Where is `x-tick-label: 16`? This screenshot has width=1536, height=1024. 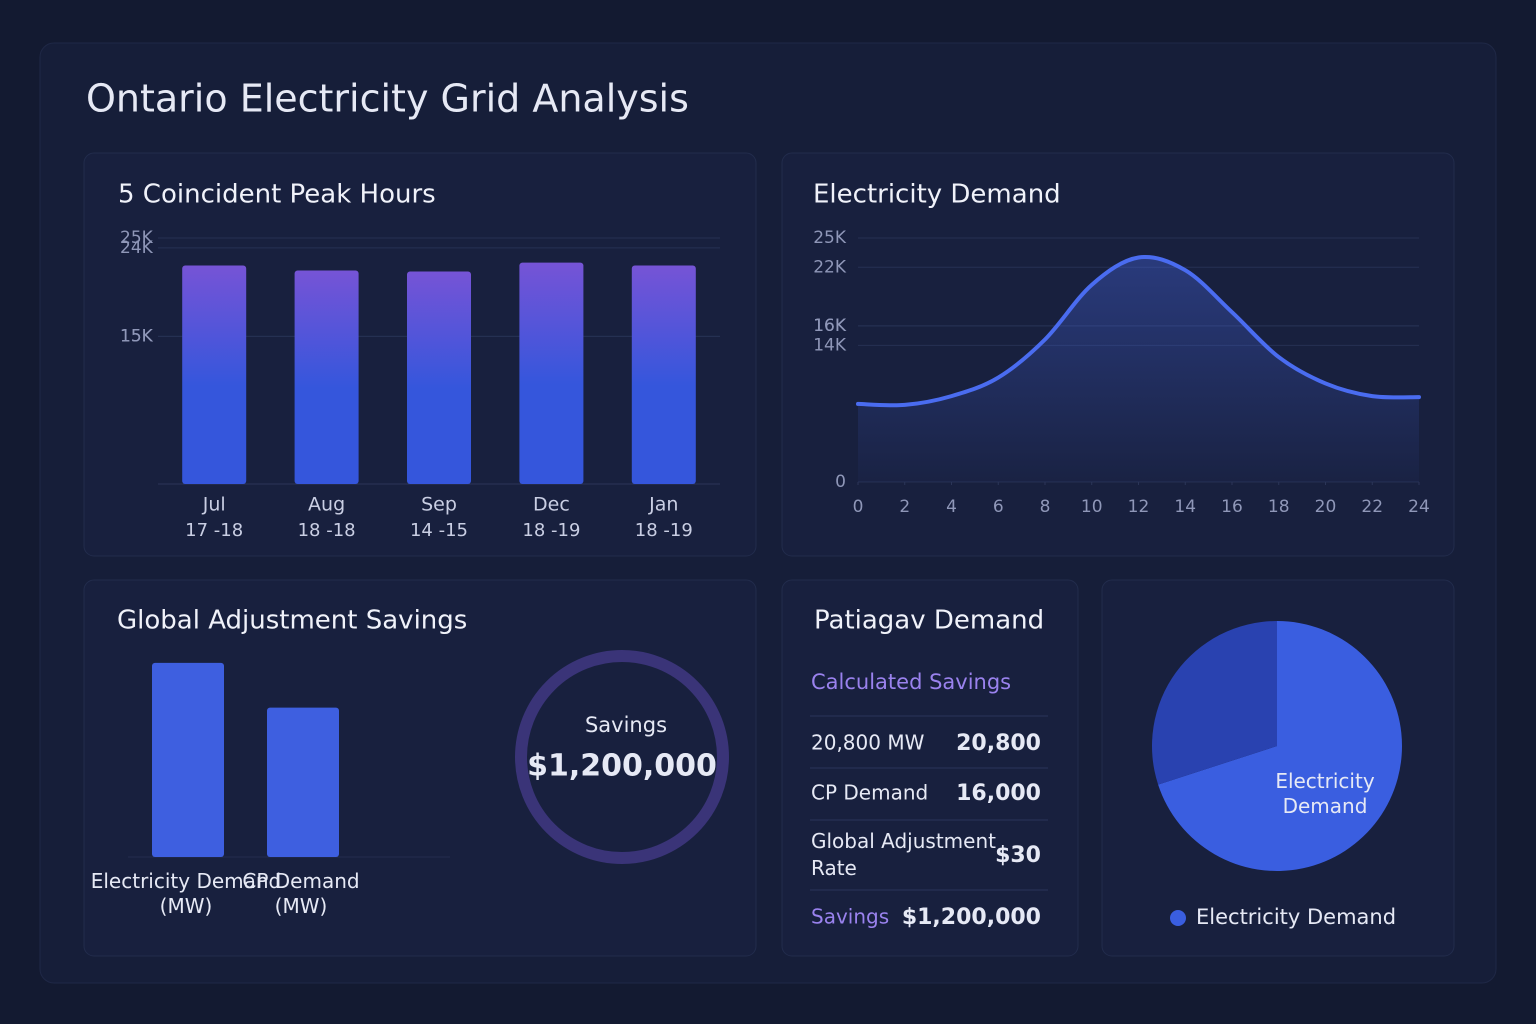
x-tick-label: 16 is located at coordinates (1232, 507).